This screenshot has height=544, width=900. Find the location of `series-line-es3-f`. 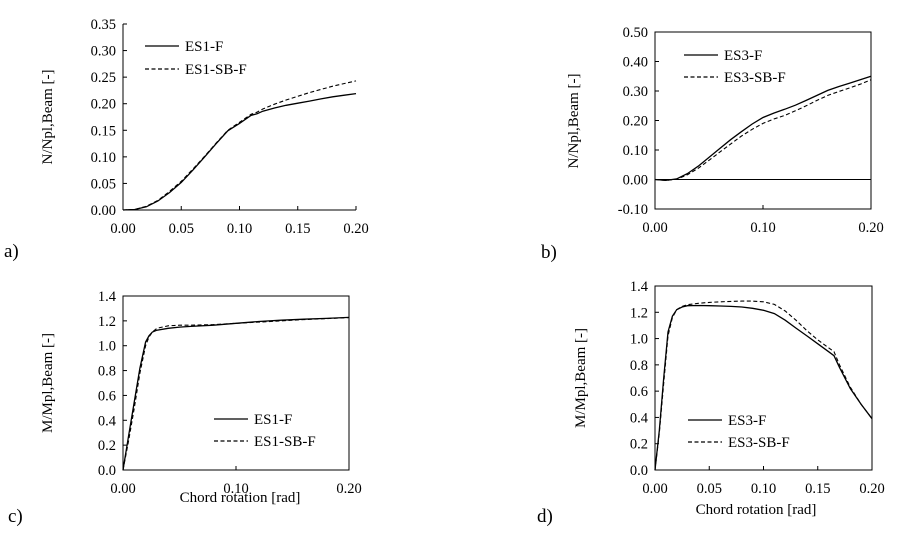

series-line-es3-f is located at coordinates (763, 128).